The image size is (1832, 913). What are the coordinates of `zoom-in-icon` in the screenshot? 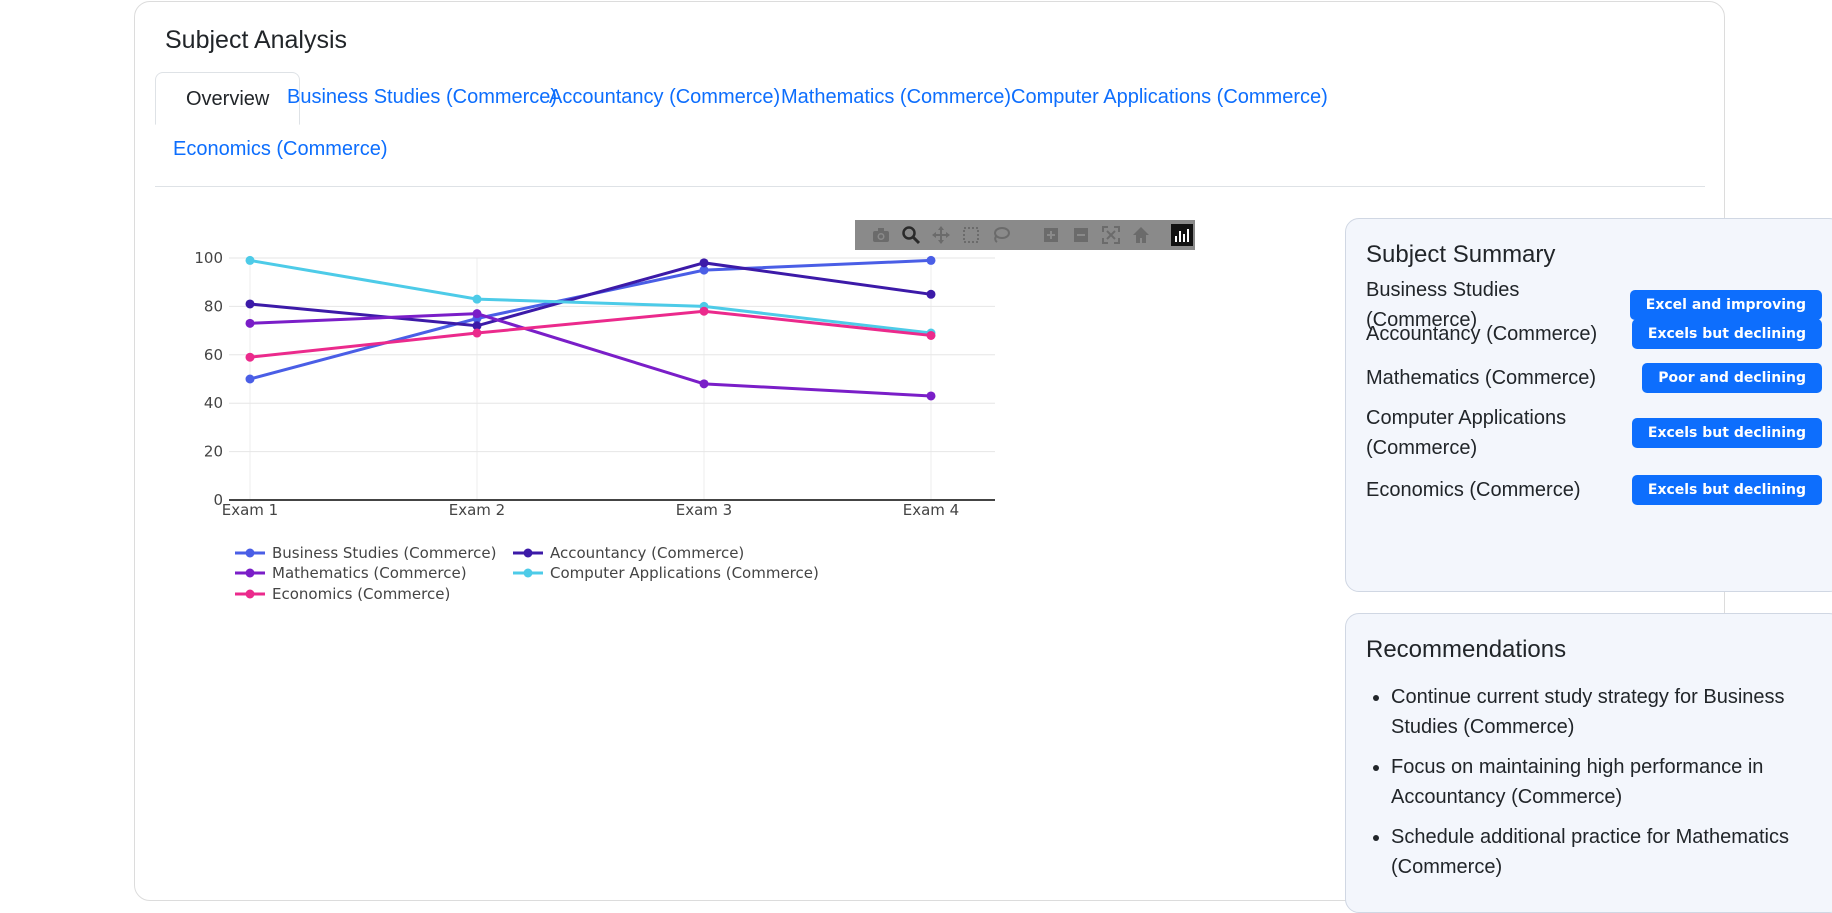 It's located at (1051, 235).